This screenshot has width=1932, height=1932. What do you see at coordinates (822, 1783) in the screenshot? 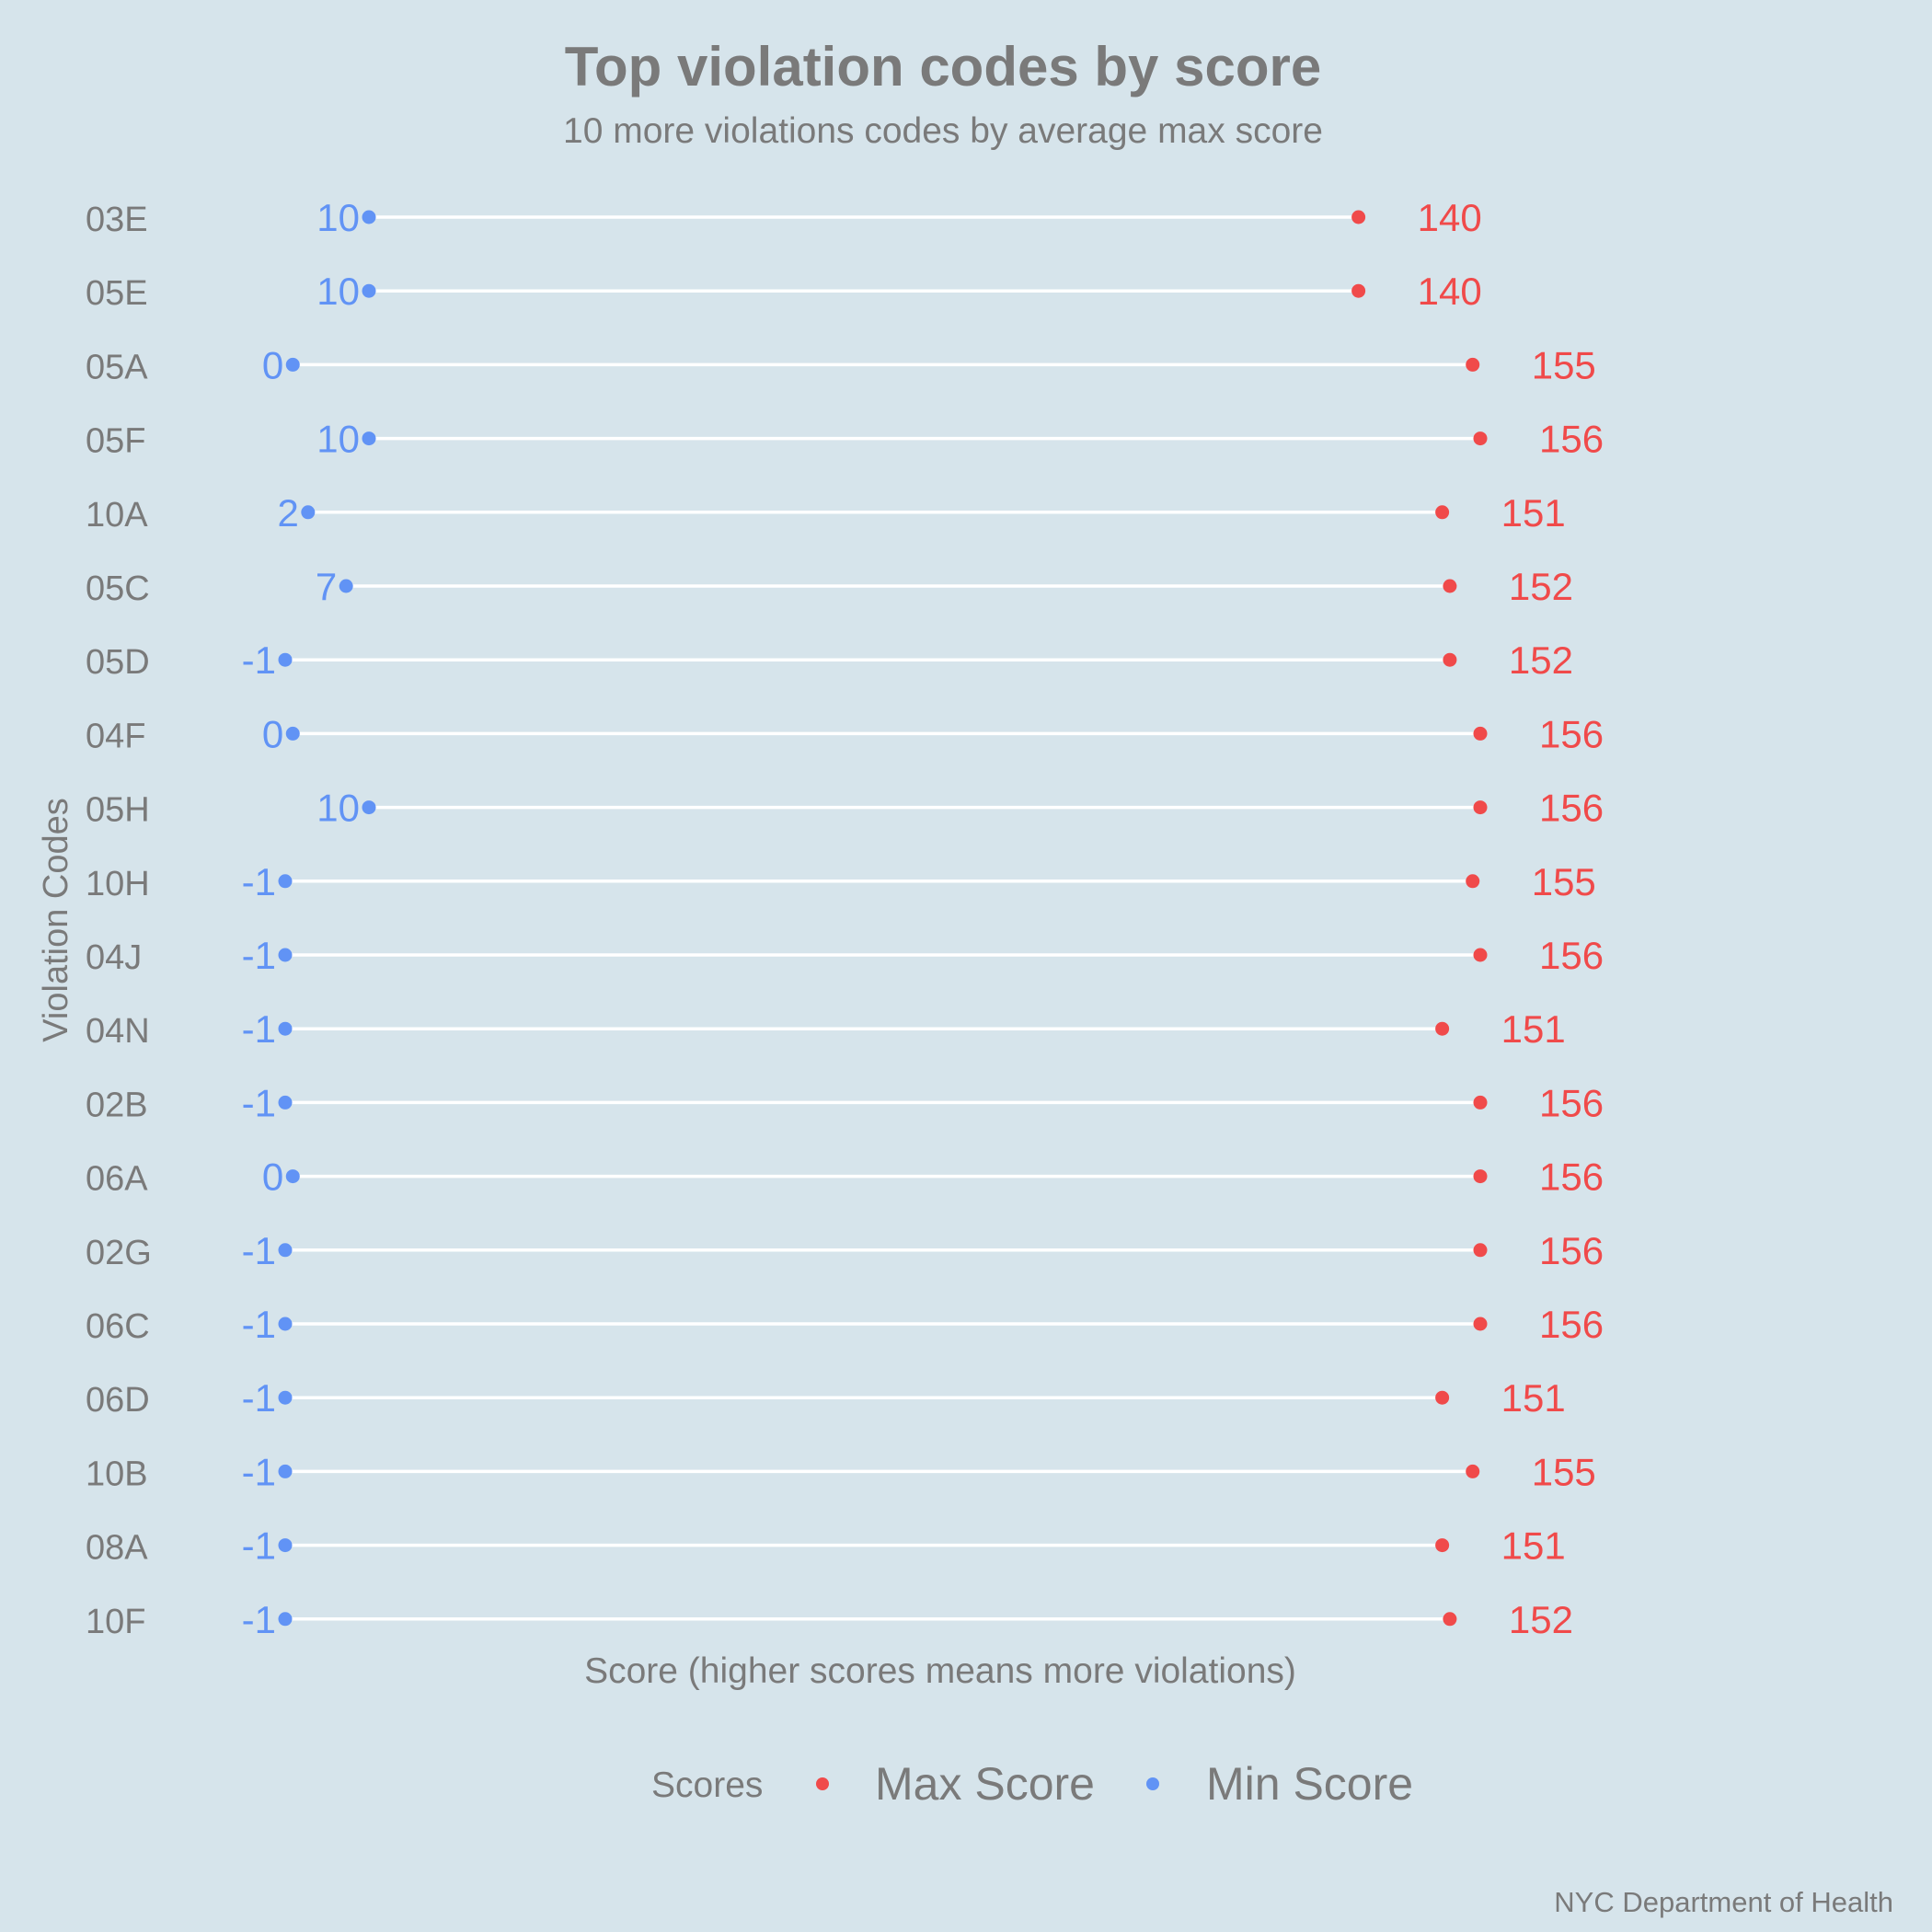
I see `legend-swatch-max-score` at bounding box center [822, 1783].